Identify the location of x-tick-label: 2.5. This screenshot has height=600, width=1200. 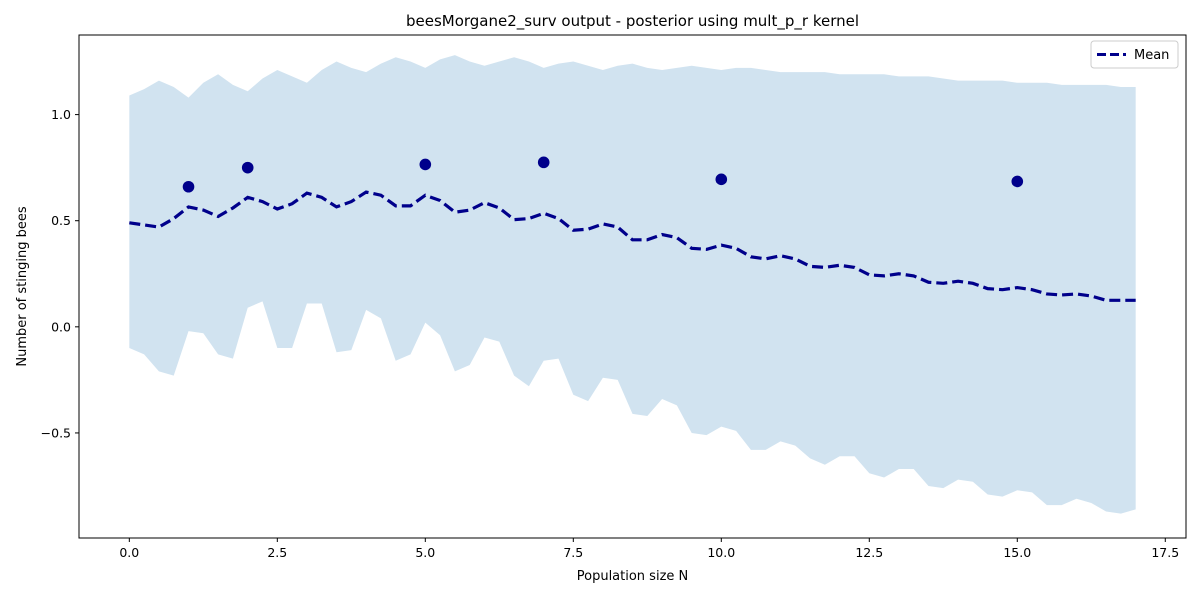
(277, 552).